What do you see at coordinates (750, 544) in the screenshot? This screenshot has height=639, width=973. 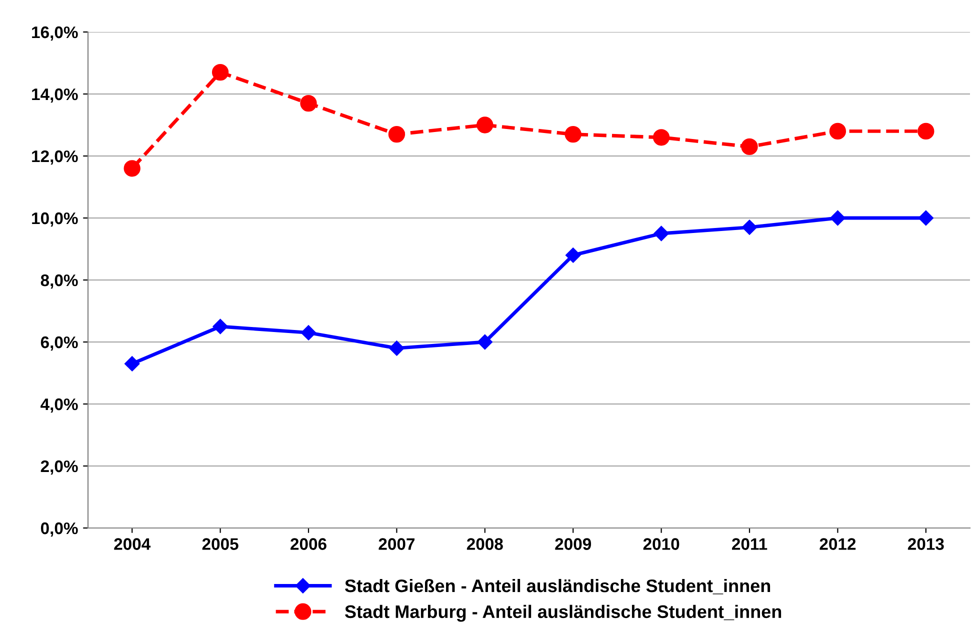 I see `x-tick-label: 2011` at bounding box center [750, 544].